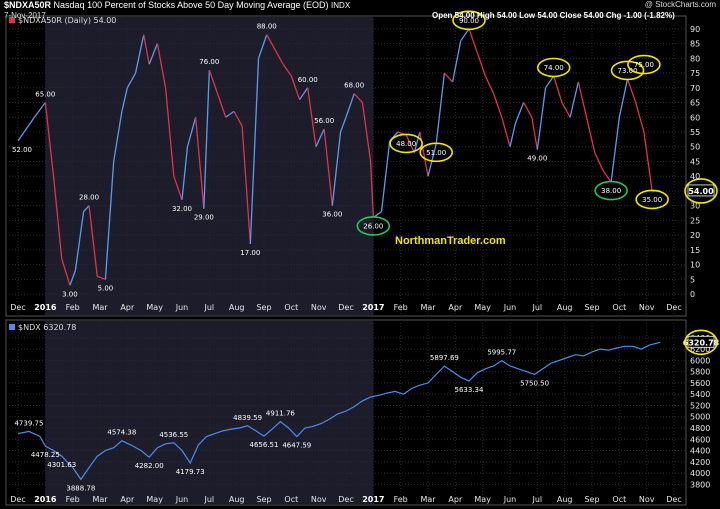 This screenshot has width=720, height=509. Describe the element at coordinates (695, 103) in the screenshot. I see `y-tick-label: 65` at that location.